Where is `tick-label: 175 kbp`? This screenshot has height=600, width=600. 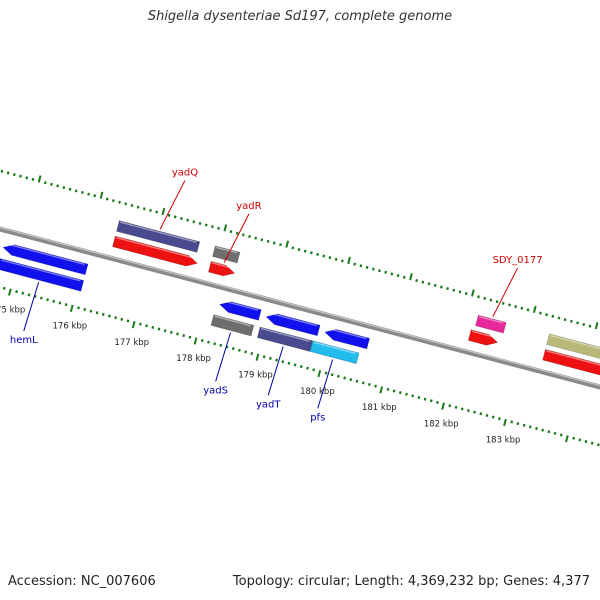
tick-label: 175 kbp is located at coordinates (12, 310).